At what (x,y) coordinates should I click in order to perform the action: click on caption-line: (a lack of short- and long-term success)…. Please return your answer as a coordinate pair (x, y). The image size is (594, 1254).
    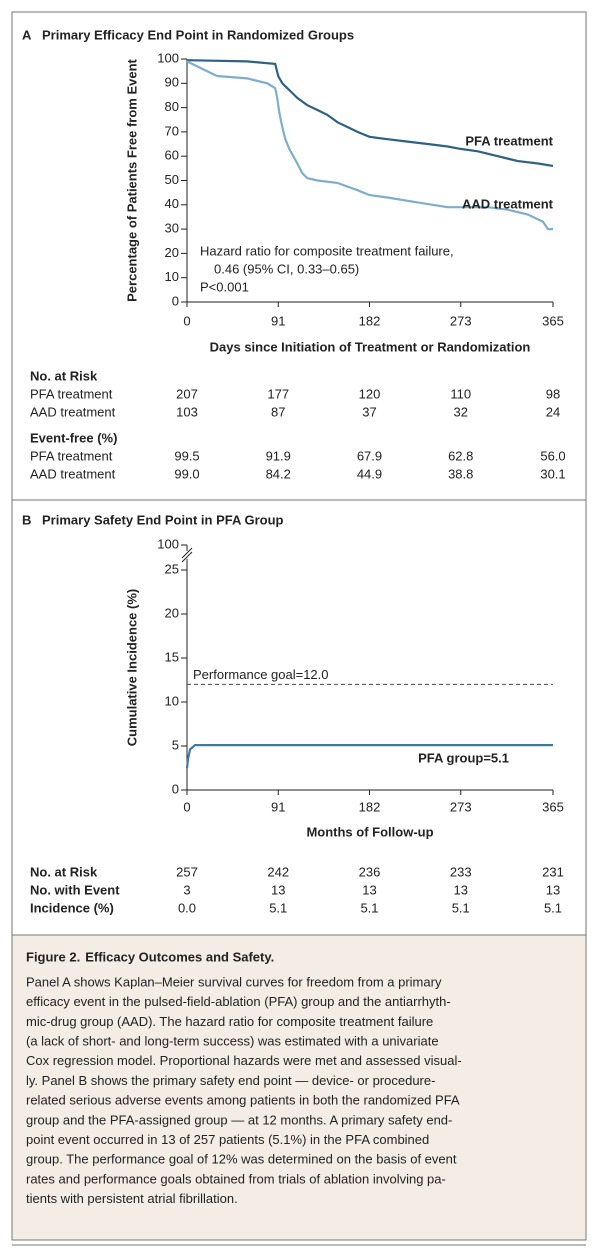
    Looking at the image, I should click on (232, 1041).